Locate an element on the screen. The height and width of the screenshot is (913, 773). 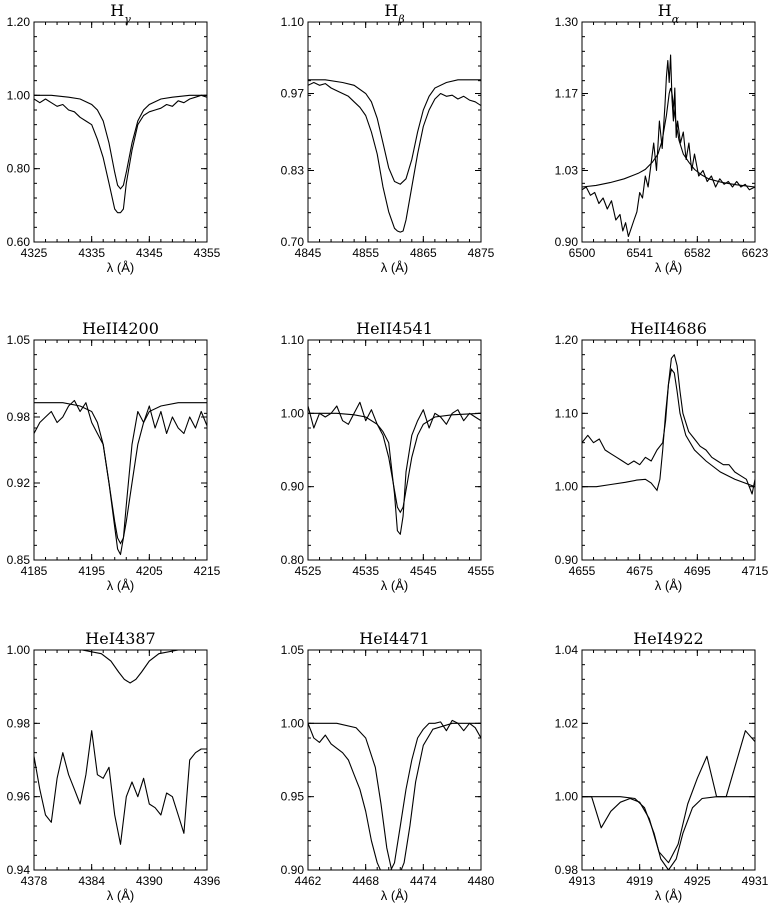
panel-title: HeI4387 is located at coordinates (120, 638).